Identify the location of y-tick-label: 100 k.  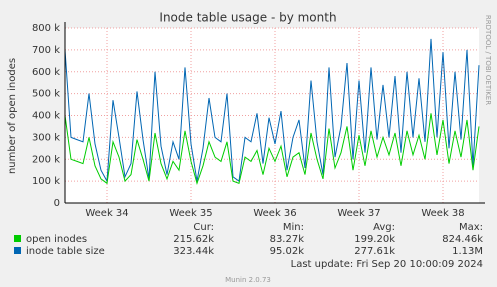
(46, 181).